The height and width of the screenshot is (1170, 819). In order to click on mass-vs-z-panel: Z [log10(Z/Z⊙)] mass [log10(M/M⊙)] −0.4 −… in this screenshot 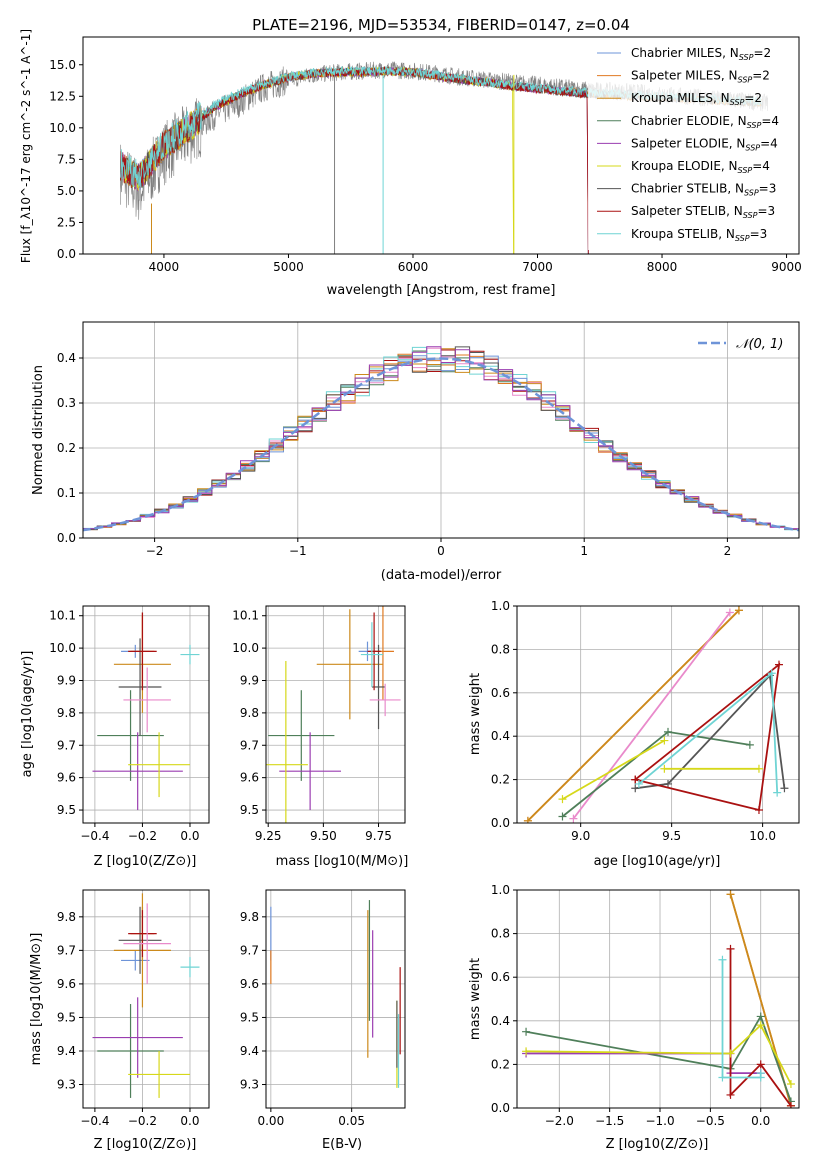, I will do `click(119, 1020)`.